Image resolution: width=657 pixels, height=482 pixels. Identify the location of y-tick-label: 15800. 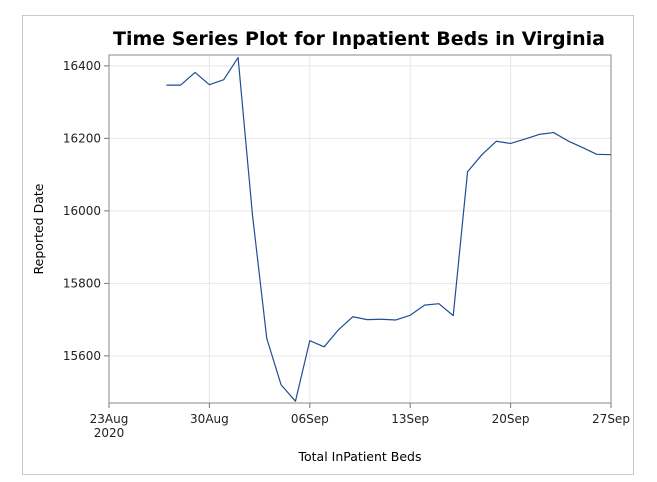
(82, 283).